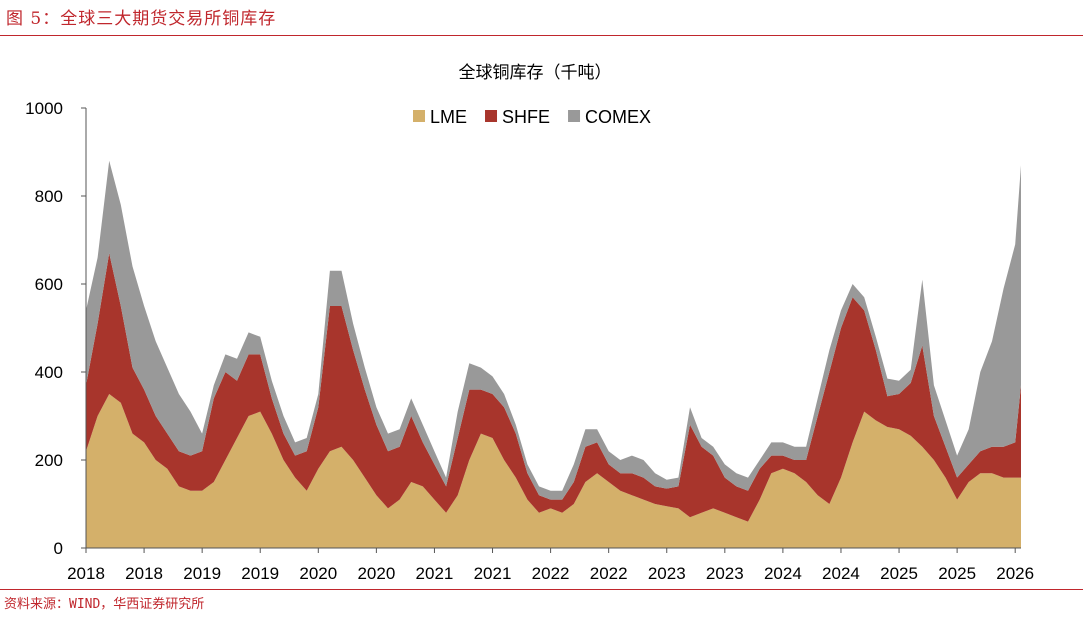 This screenshot has height=617, width=1083. Describe the element at coordinates (574, 116) in the screenshot. I see `legend-swatch-comex` at that location.